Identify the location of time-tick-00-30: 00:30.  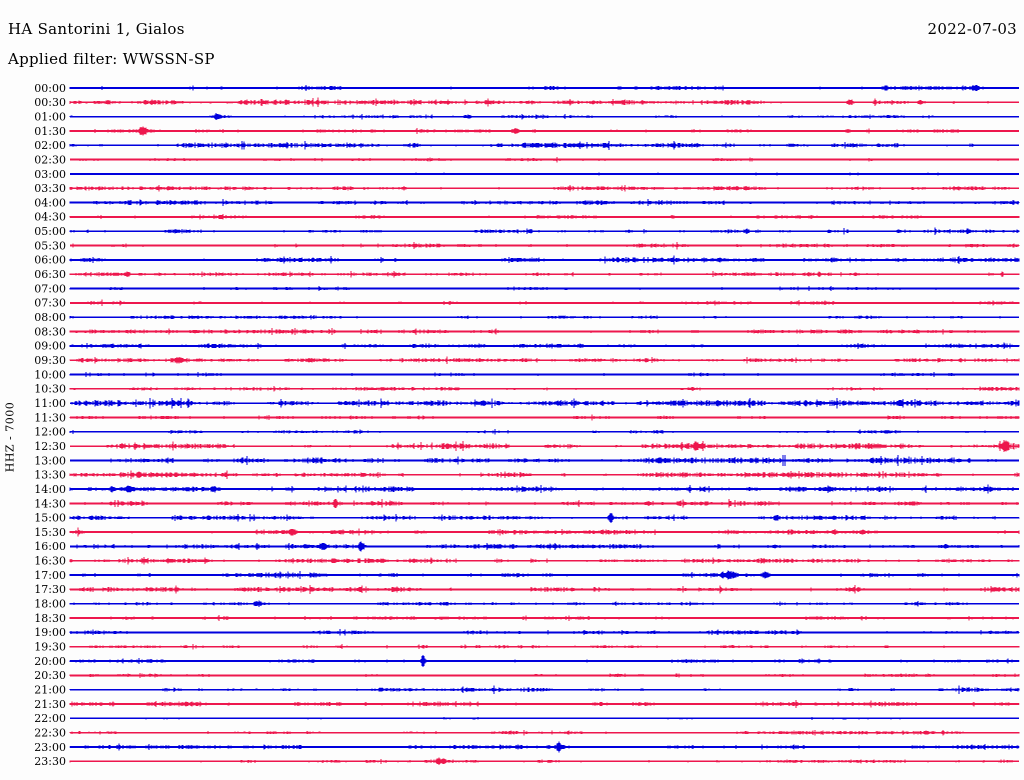
(50, 102).